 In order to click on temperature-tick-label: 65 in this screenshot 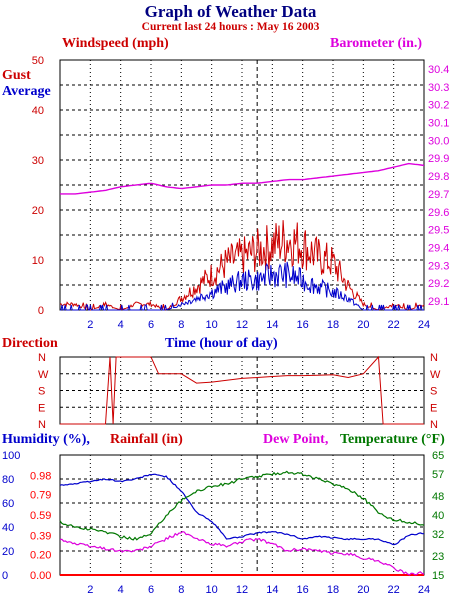, I will do `click(438, 456)`.